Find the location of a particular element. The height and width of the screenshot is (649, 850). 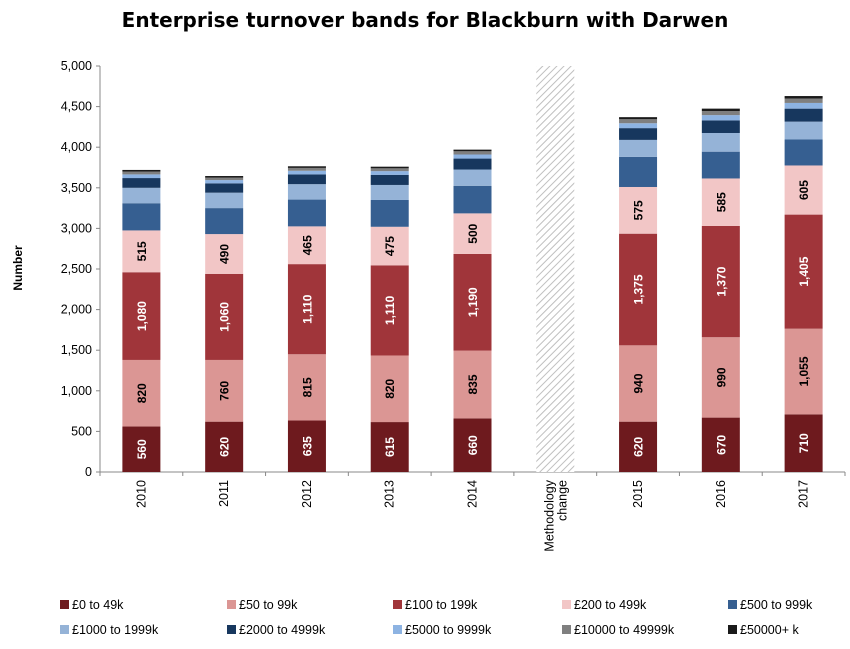

data-label: 1,060 is located at coordinates (225, 317).